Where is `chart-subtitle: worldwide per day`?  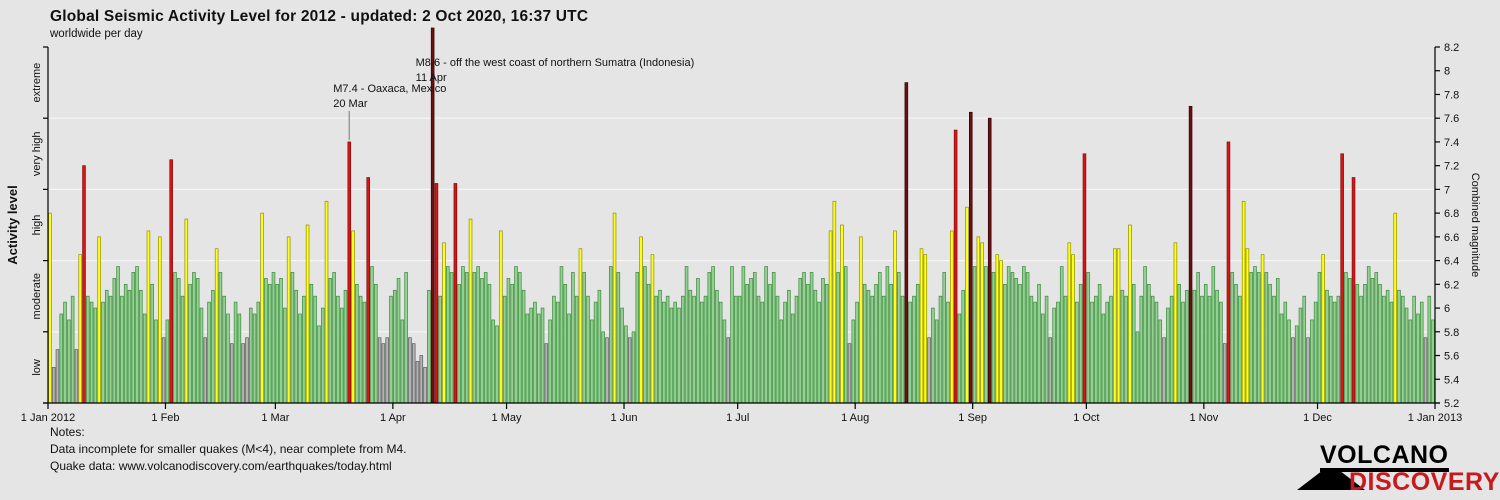 chart-subtitle: worldwide per day is located at coordinates (96, 34).